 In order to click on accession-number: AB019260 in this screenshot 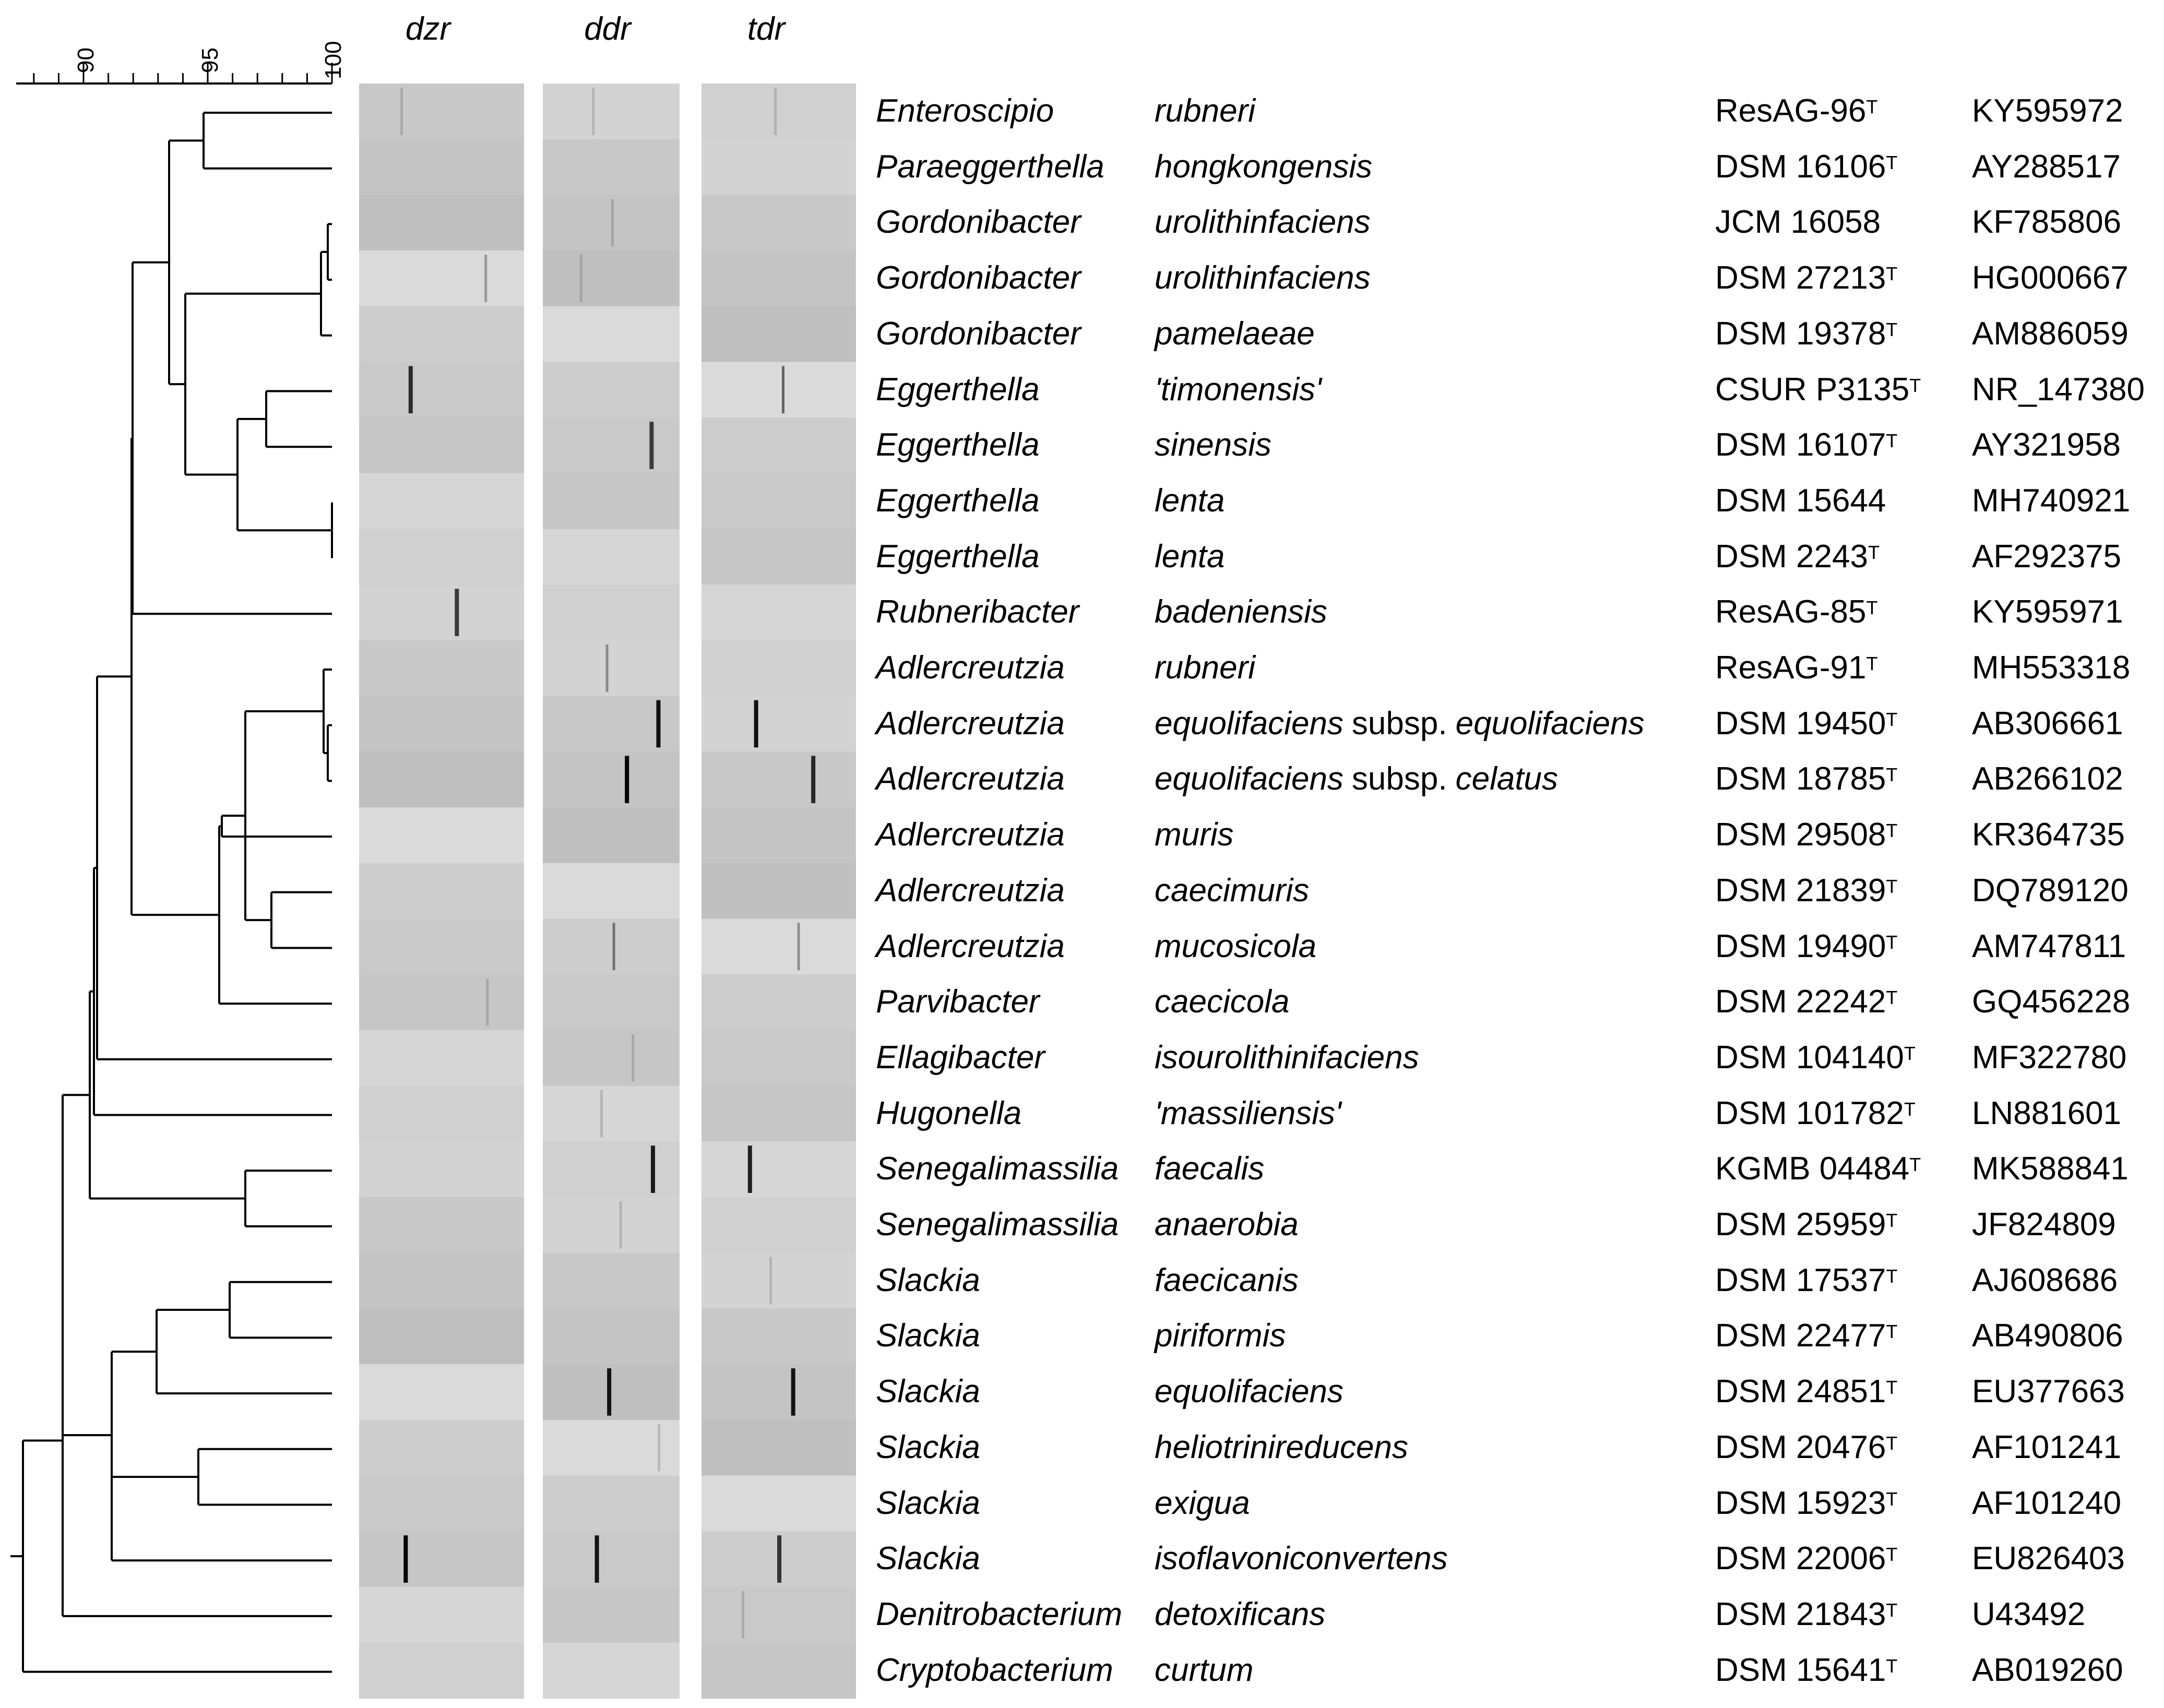, I will do `click(2047, 1670)`.